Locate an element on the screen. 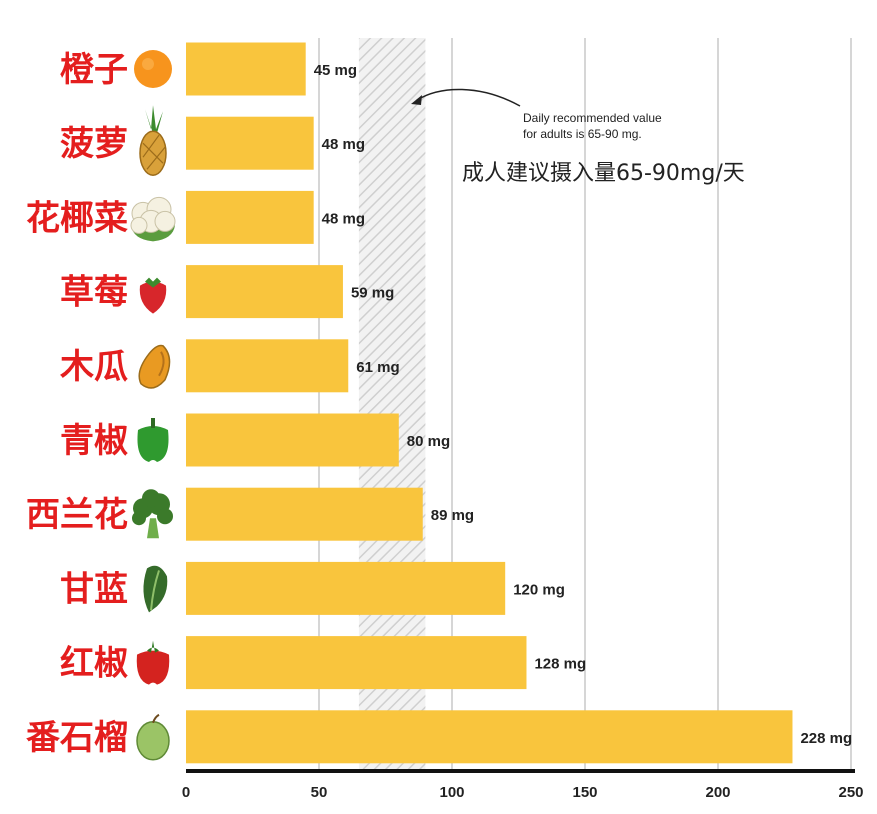 This screenshot has width=877, height=814. value-label: 59 mg is located at coordinates (372, 293).